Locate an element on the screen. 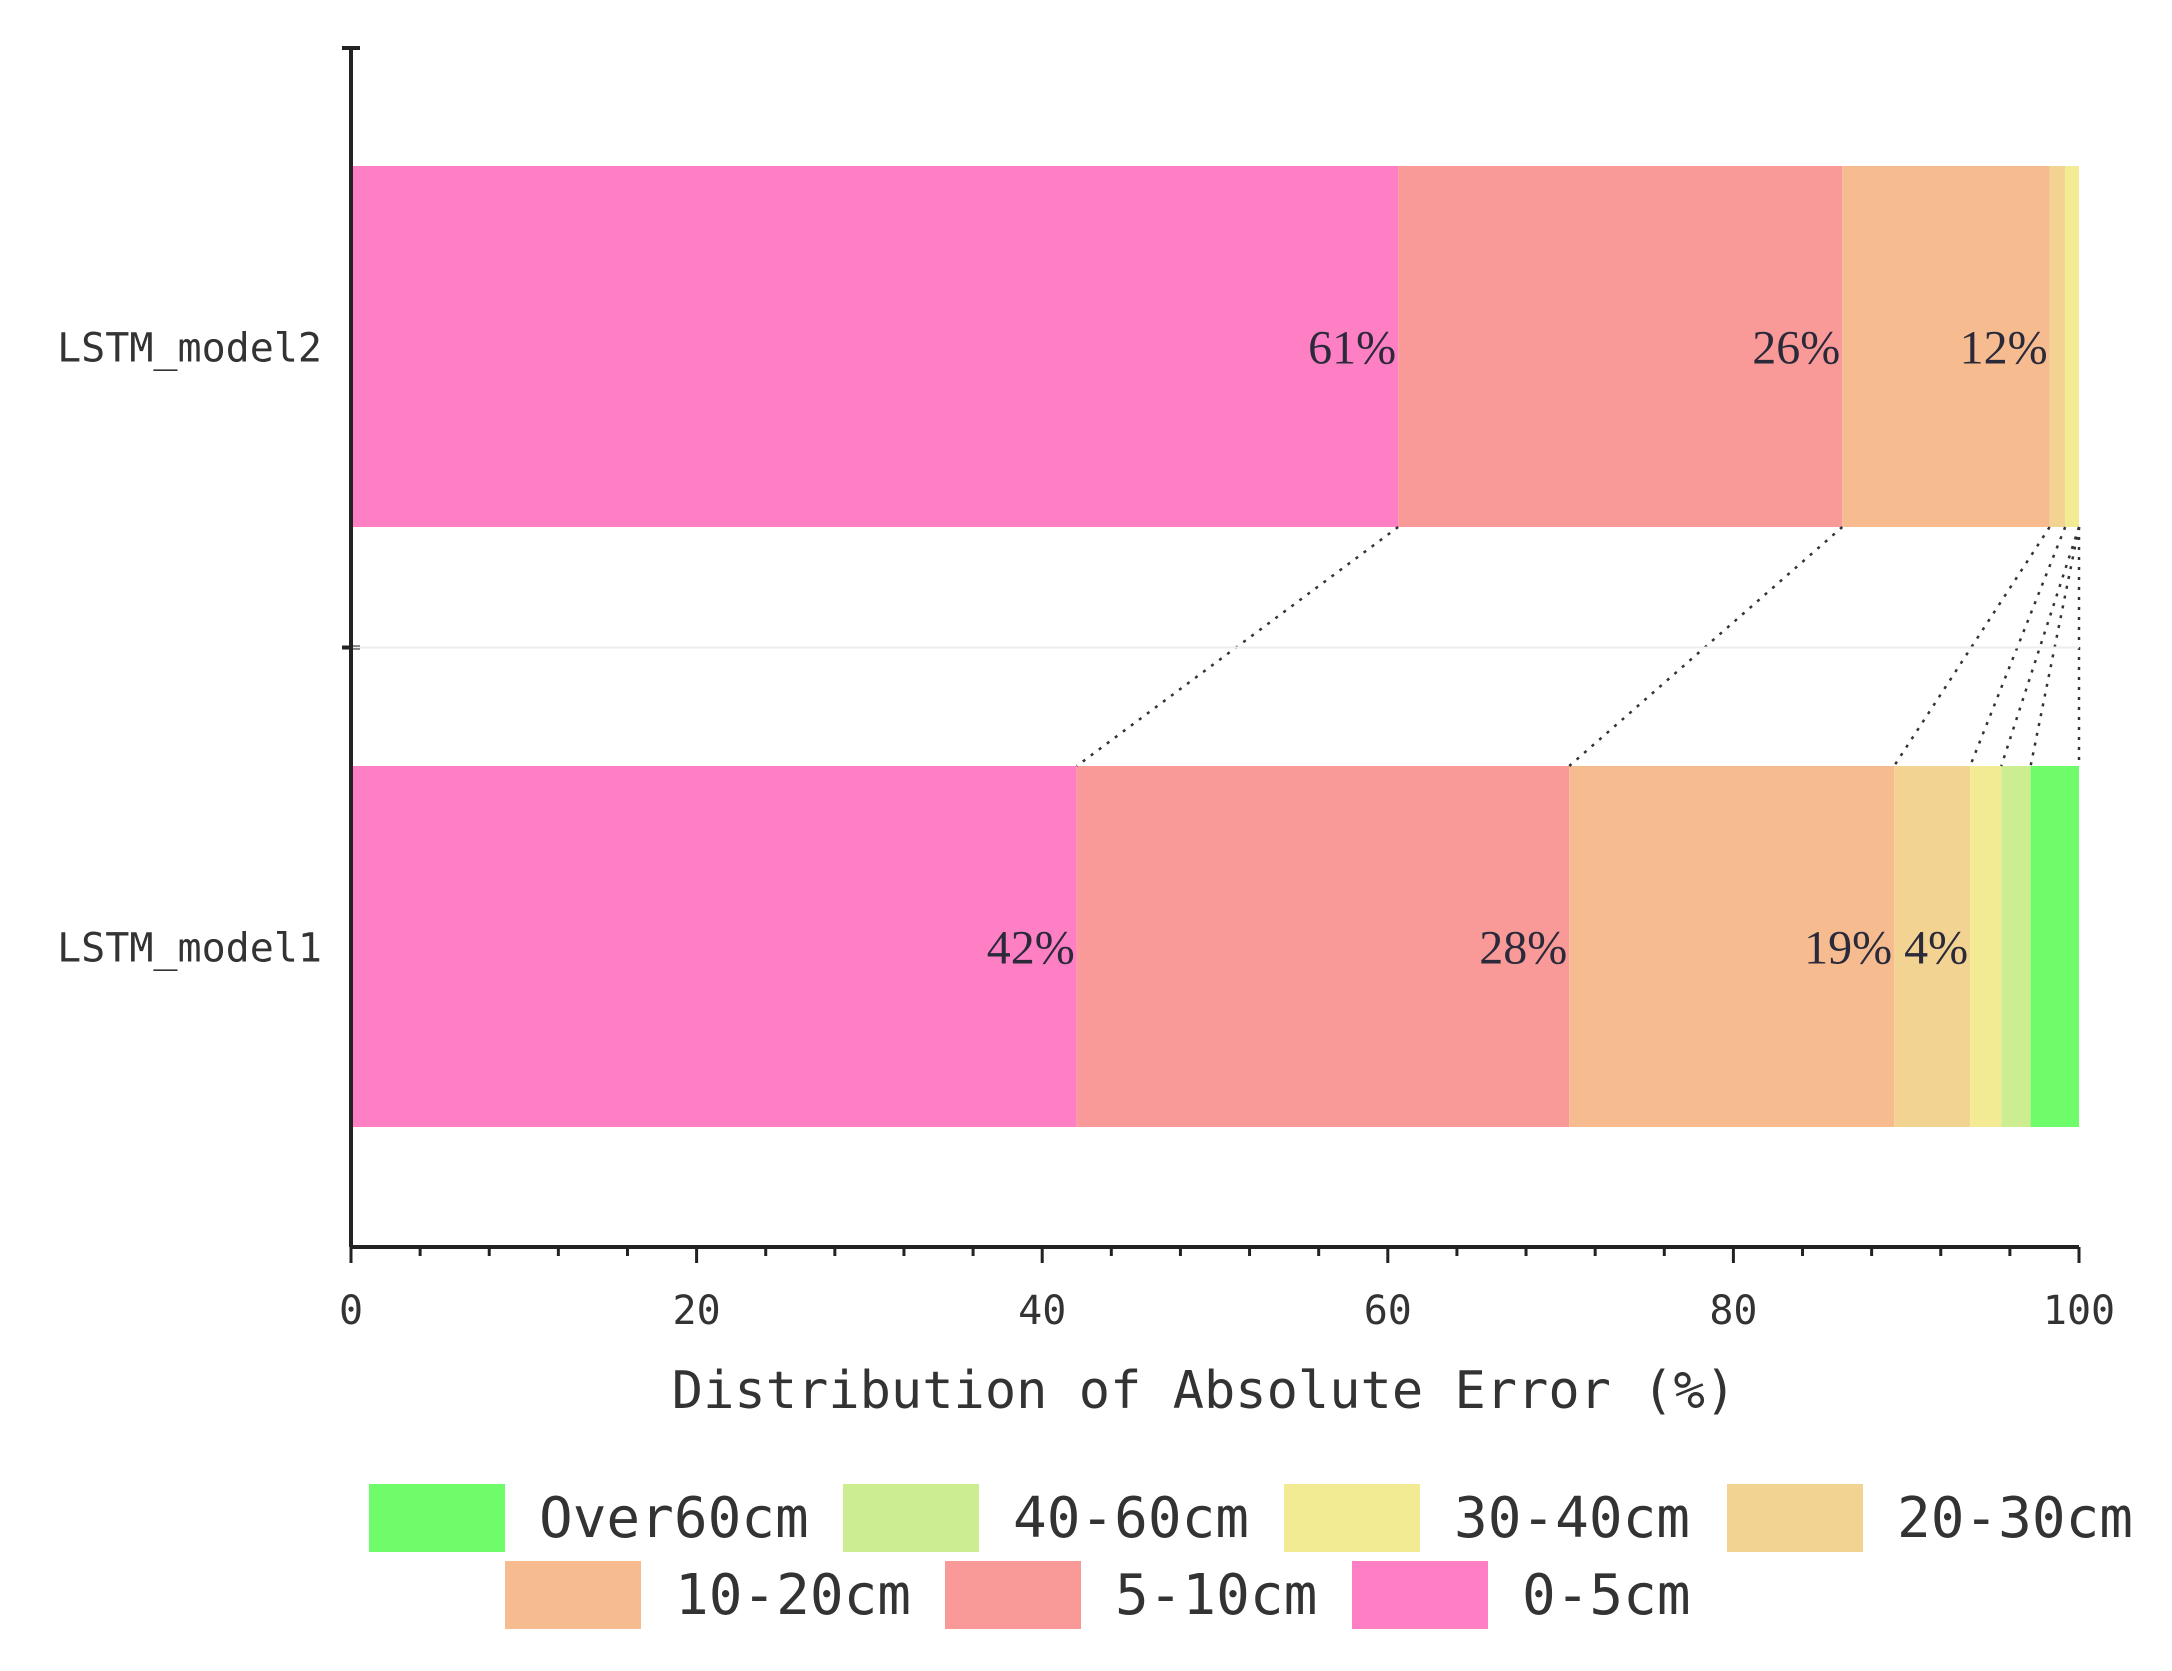 This screenshot has width=2172, height=1671. x-axis-title: Distribution of Absolute Error (%) is located at coordinates (1204, 1391).